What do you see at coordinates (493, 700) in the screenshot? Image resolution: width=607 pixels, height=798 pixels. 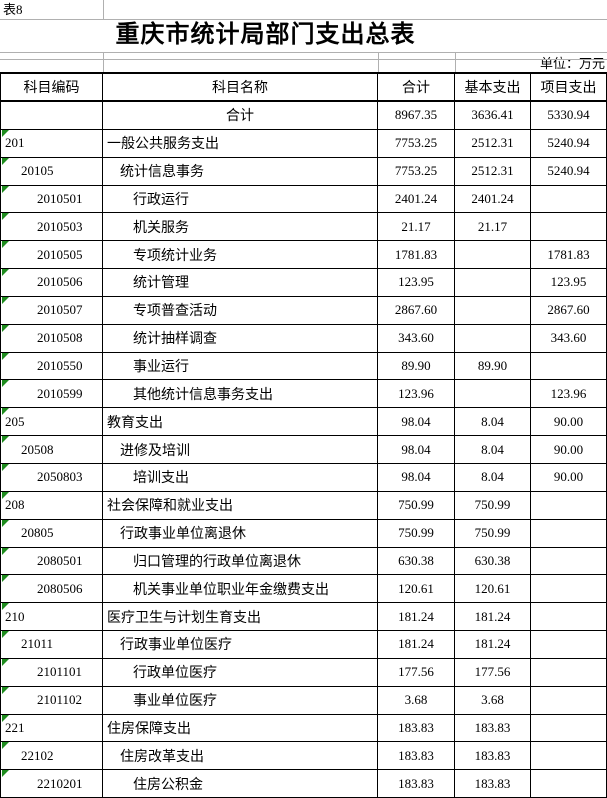 I see `cell-basic-expense: 3.68` at bounding box center [493, 700].